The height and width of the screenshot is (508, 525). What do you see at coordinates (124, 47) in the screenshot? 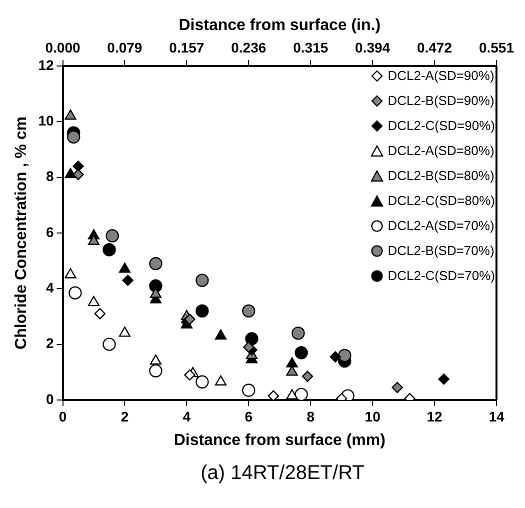
I see `x2-tick-label: 0.079` at bounding box center [124, 47].